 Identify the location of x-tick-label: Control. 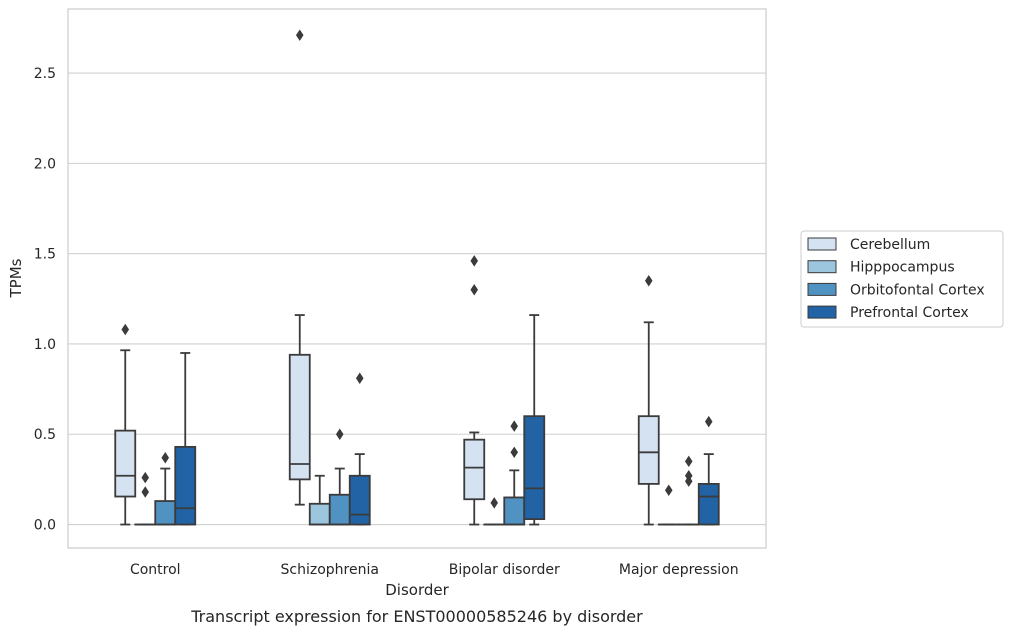
(155, 570).